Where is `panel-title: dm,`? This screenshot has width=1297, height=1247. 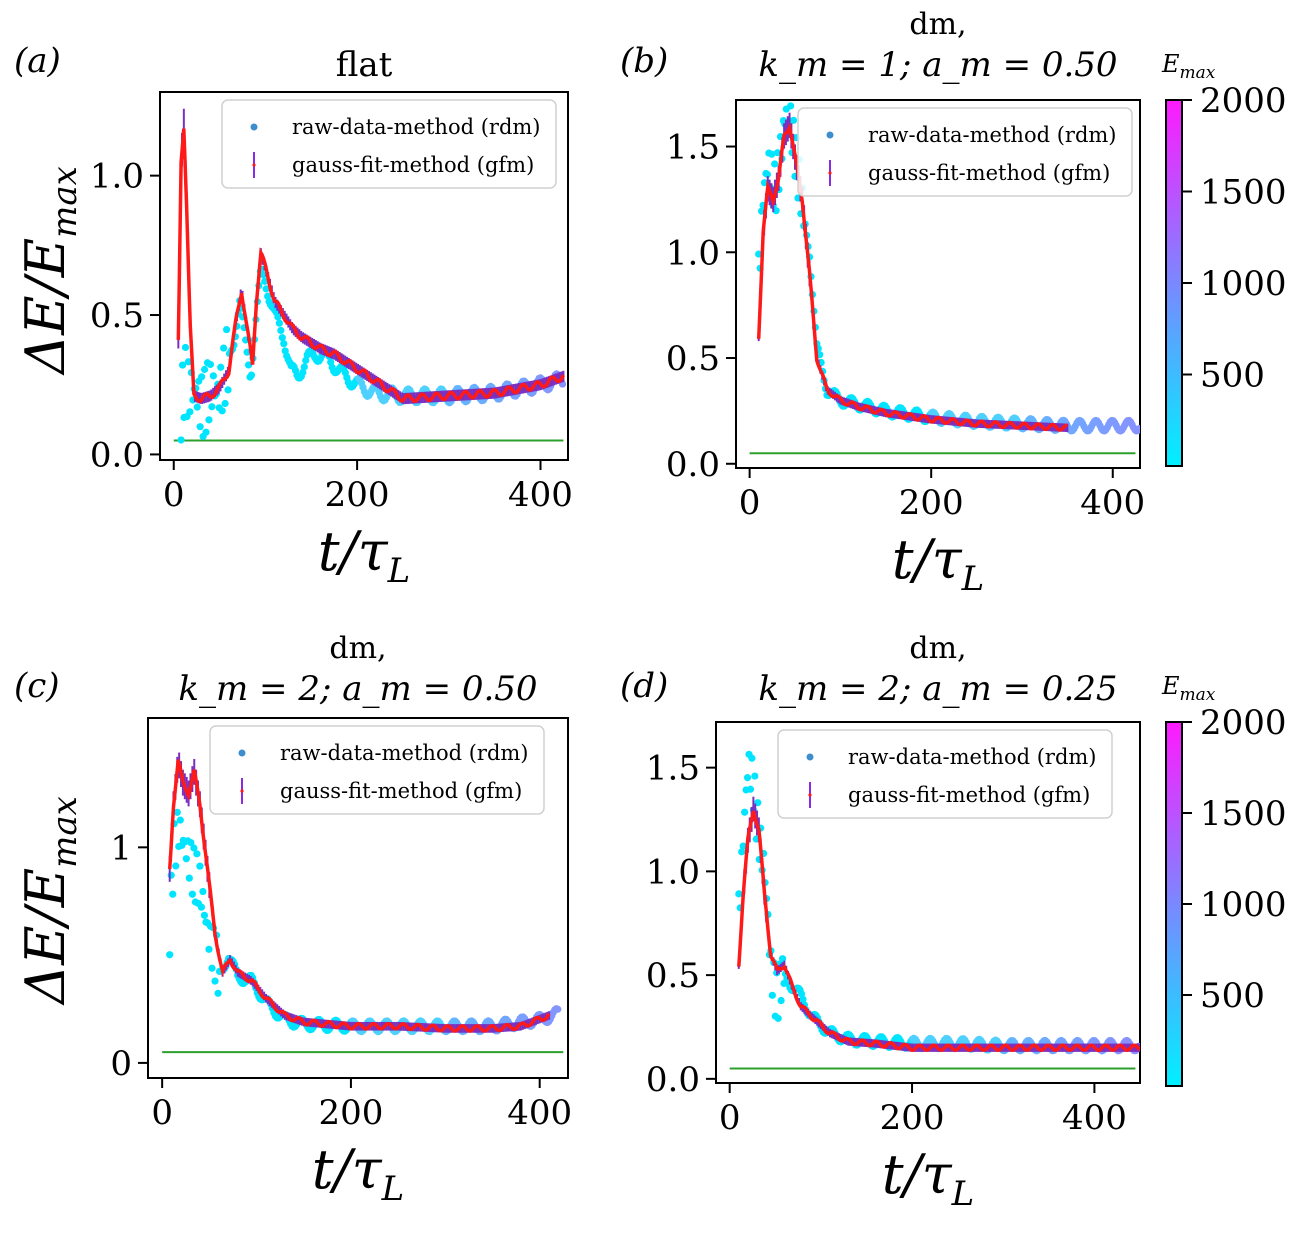 panel-title: dm, is located at coordinates (357, 648).